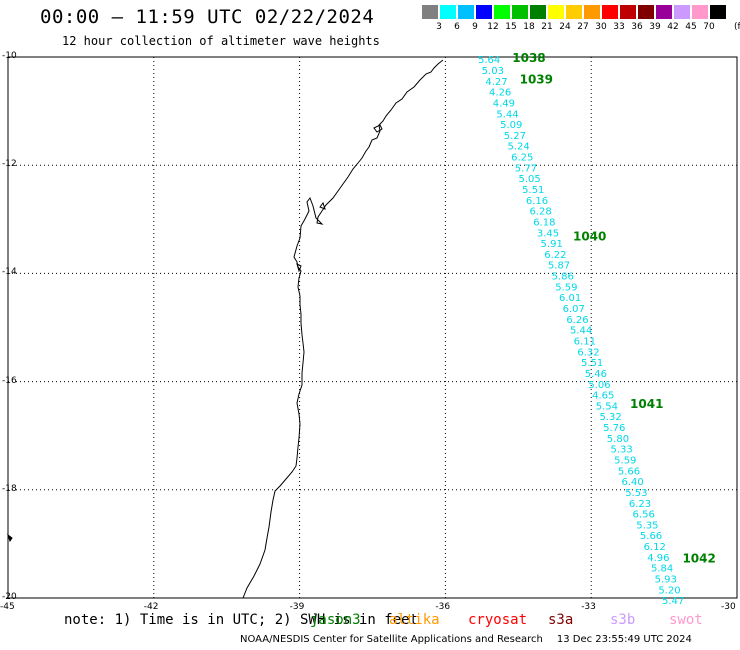 Image resolution: width=740 pixels, height=650 pixels. What do you see at coordinates (583, 27) in the screenshot?
I see `scale-label: 27` at bounding box center [583, 27].